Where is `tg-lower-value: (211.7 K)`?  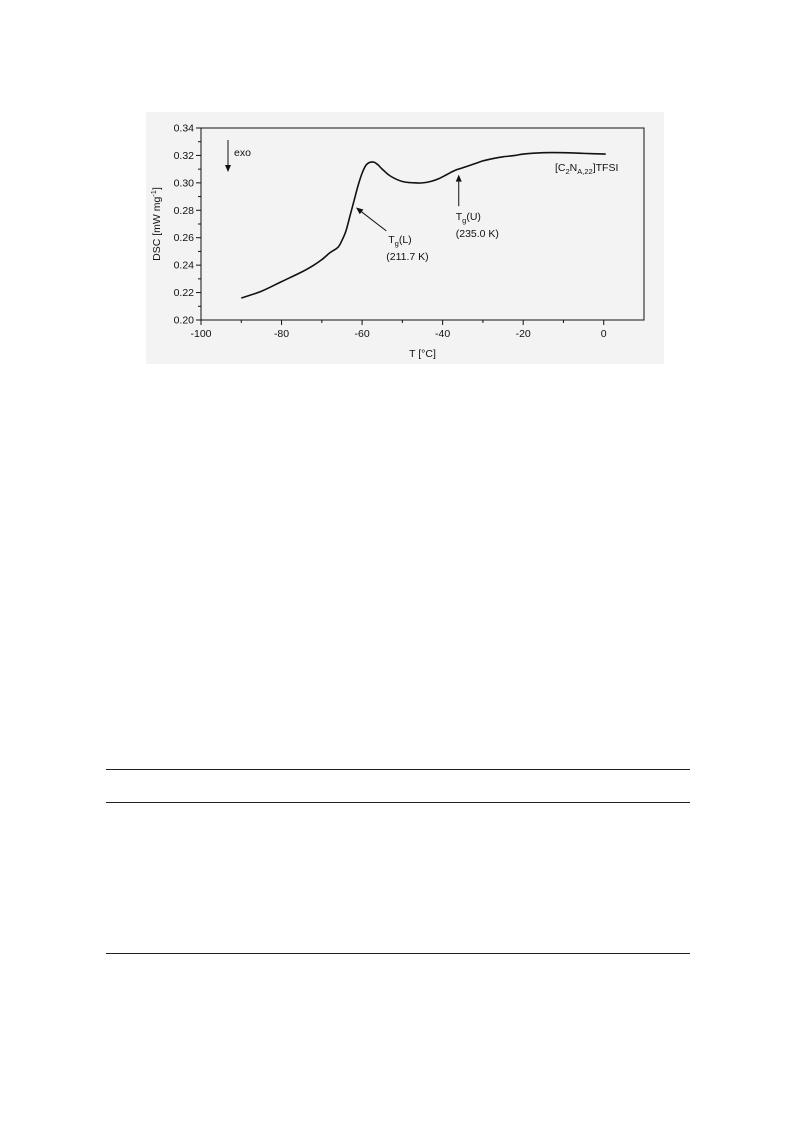
tg-lower-value: (211.7 K) is located at coordinates (407, 257).